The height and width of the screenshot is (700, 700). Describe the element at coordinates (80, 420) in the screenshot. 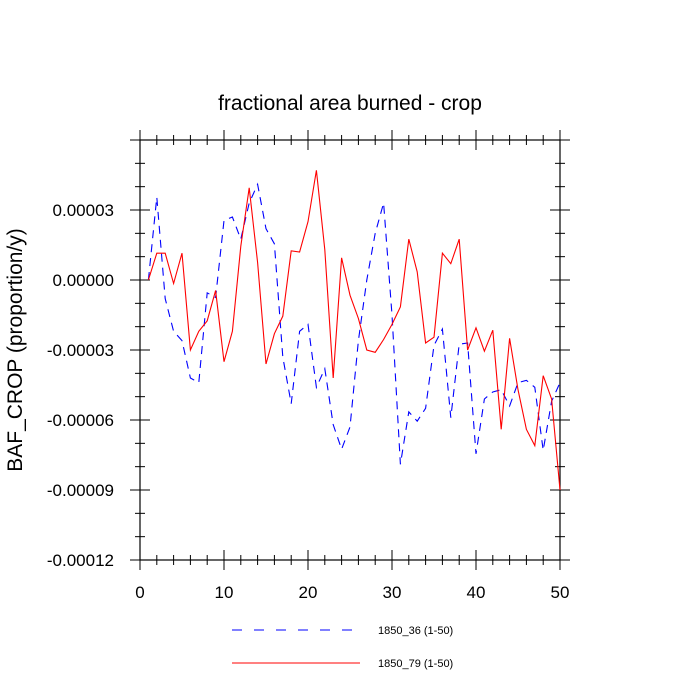

I see `y-tick-label: -0.00006` at that location.